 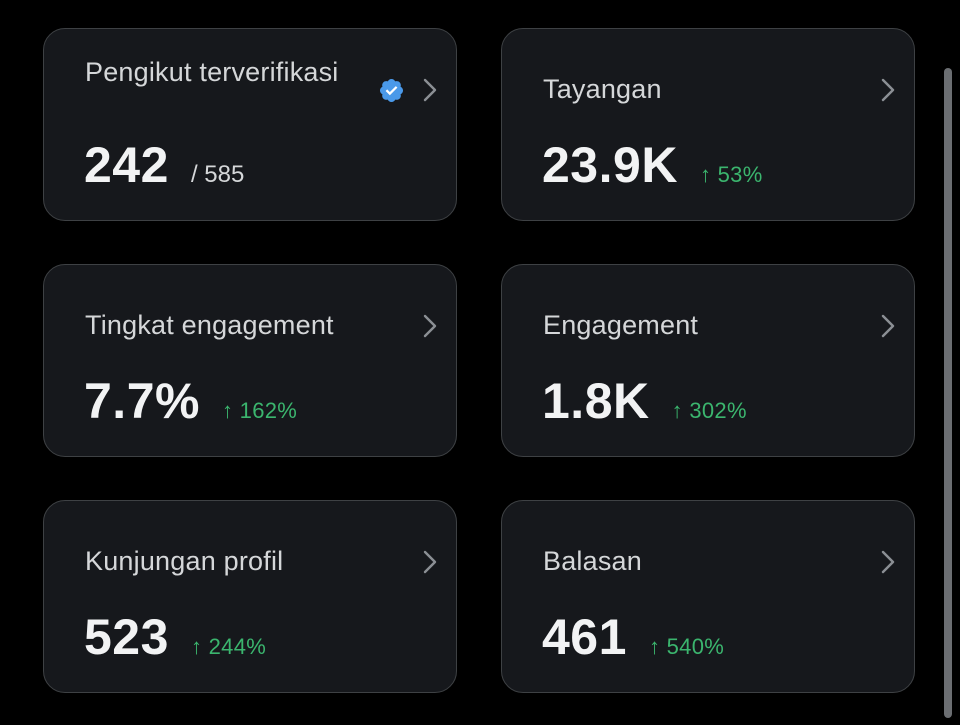 I want to click on metric-card-replies: Balasan 461 ↑ 540%, so click(x=708, y=596).